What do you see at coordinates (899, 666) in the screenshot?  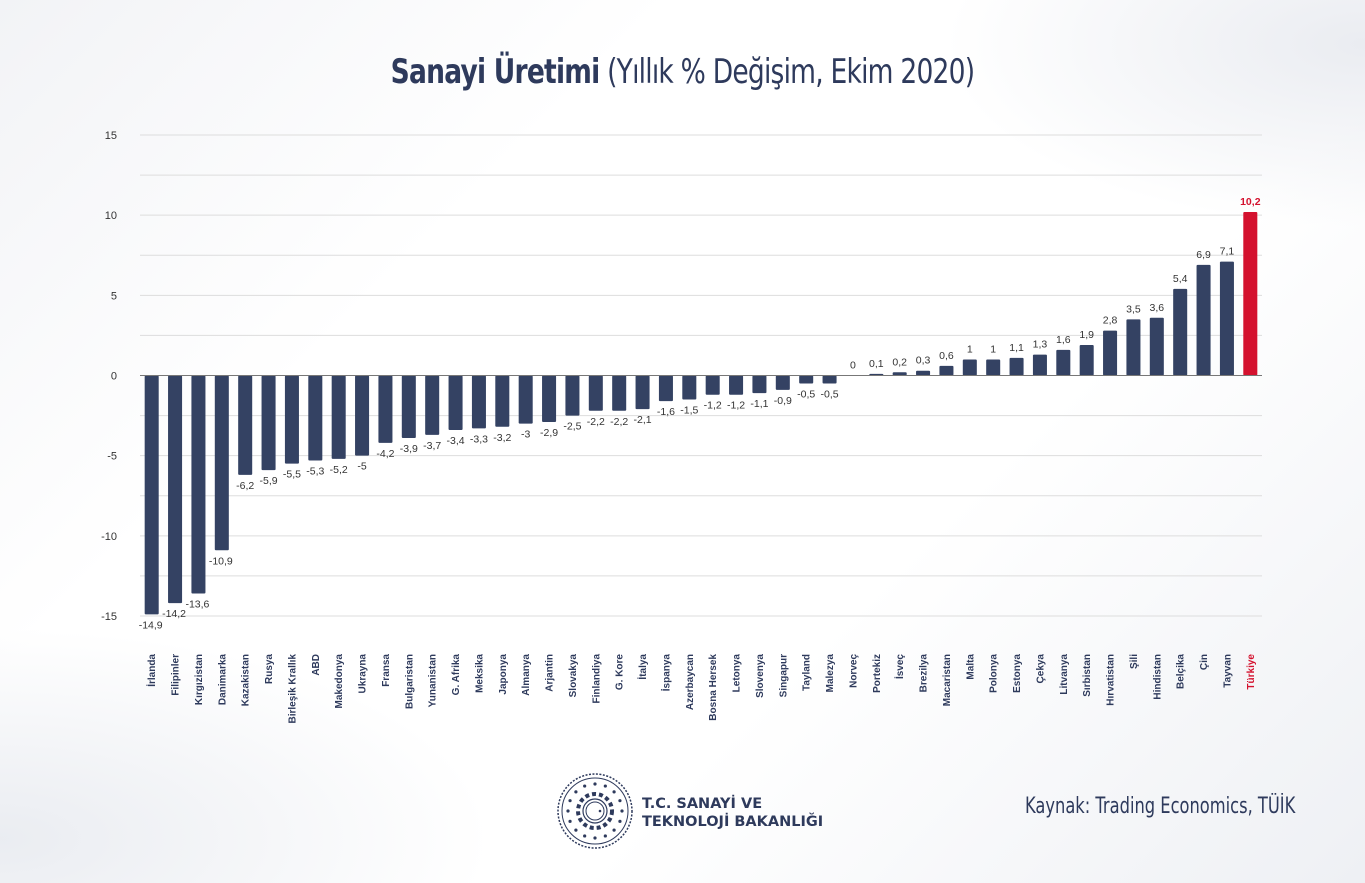 I see `category-label: İsveç` at bounding box center [899, 666].